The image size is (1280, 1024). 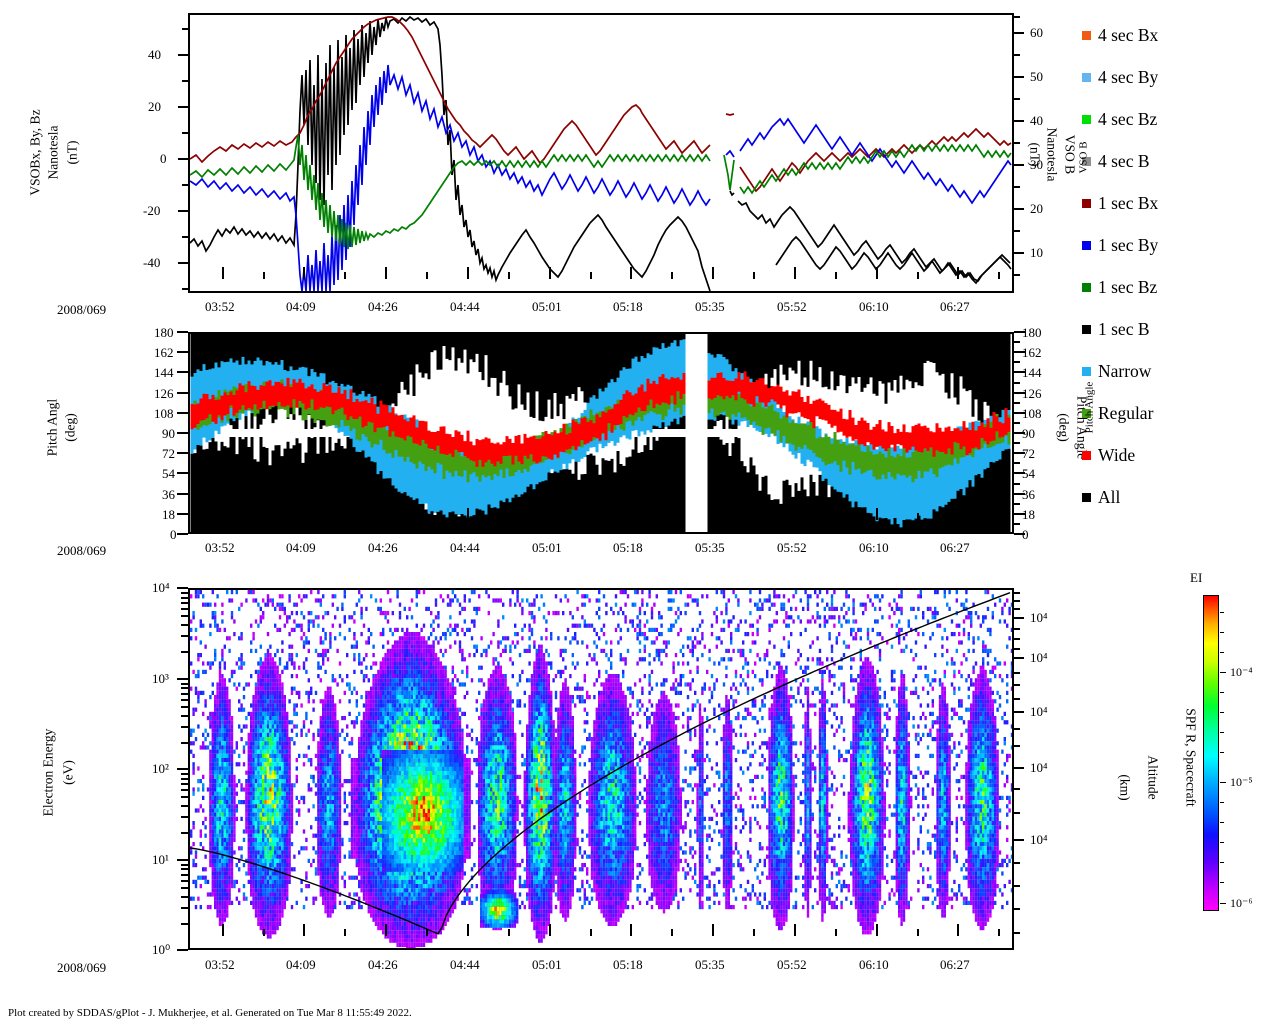 I want to click on panel2-ylabel-left2: (deg), so click(x=70, y=427).